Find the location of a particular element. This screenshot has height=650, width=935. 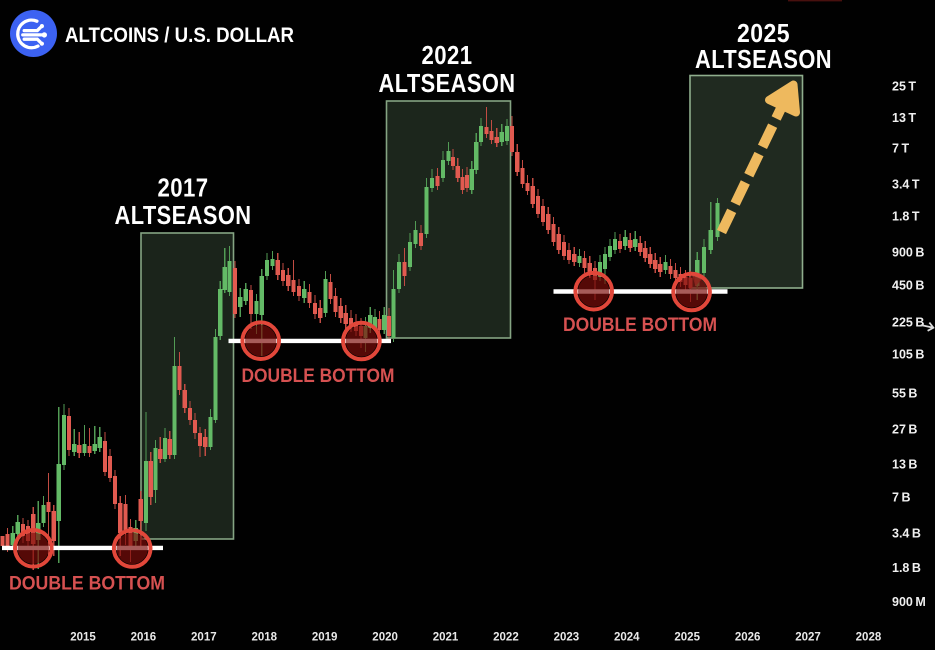

svg-text: 2028 is located at coordinates (869, 638).